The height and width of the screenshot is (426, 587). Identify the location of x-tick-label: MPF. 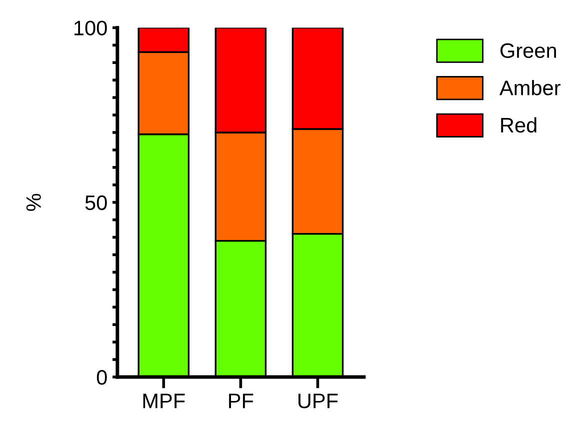
(164, 401).